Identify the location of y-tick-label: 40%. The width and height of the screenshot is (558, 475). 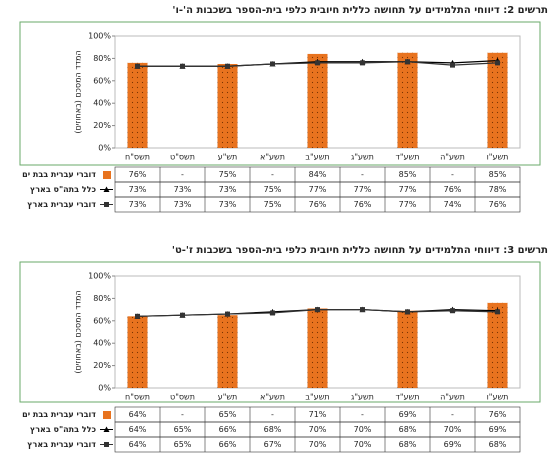
(102, 103).